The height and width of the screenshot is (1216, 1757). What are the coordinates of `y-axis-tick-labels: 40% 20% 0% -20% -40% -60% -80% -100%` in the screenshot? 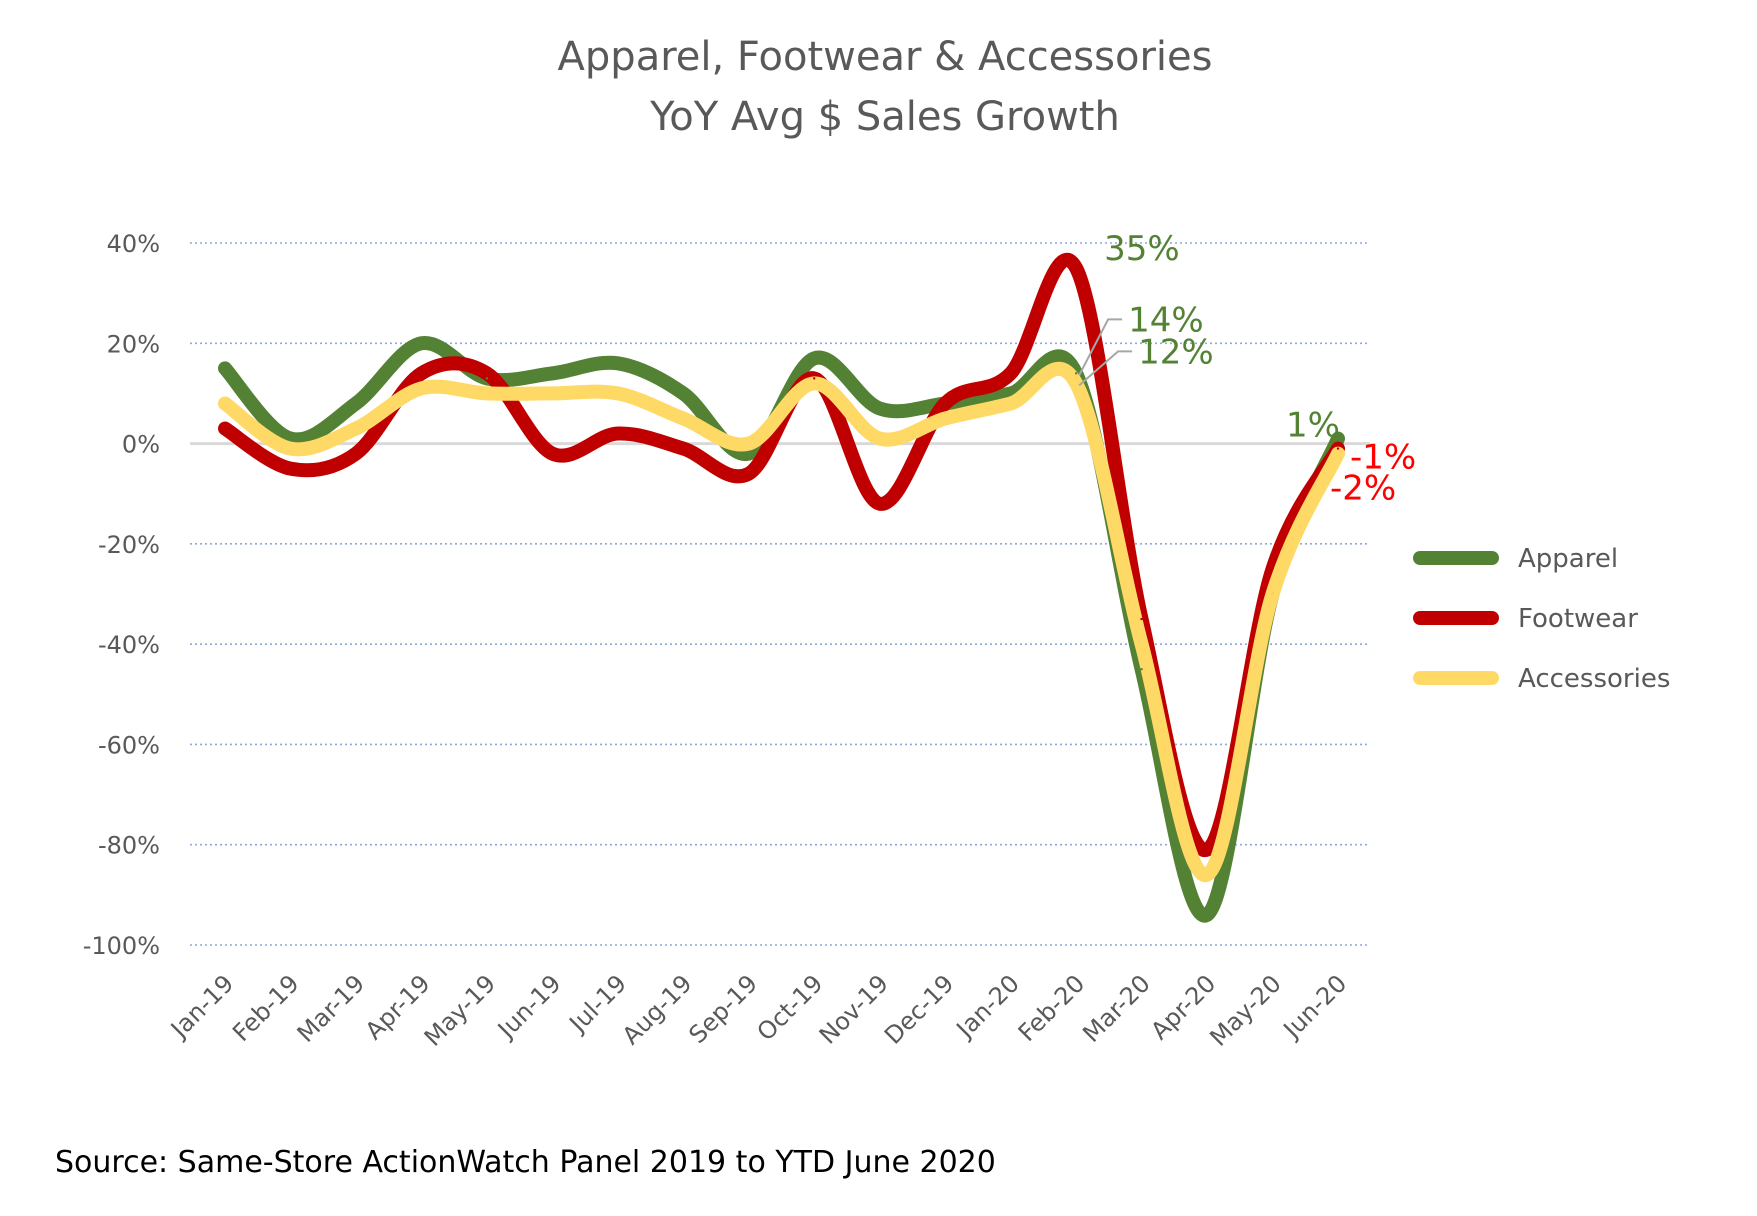 It's located at (121, 595).